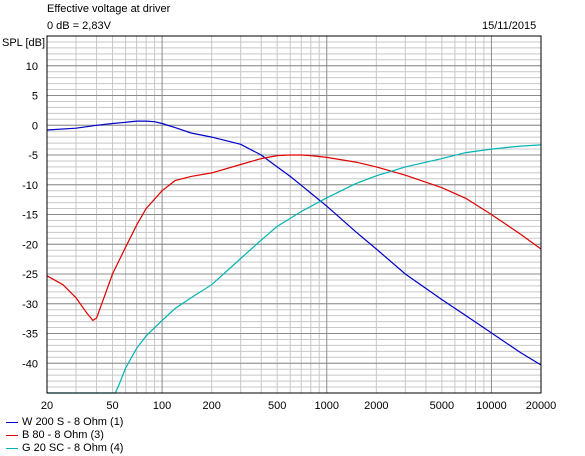 This screenshot has width=585, height=456. I want to click on y-tick-label: -15, so click(30, 216).